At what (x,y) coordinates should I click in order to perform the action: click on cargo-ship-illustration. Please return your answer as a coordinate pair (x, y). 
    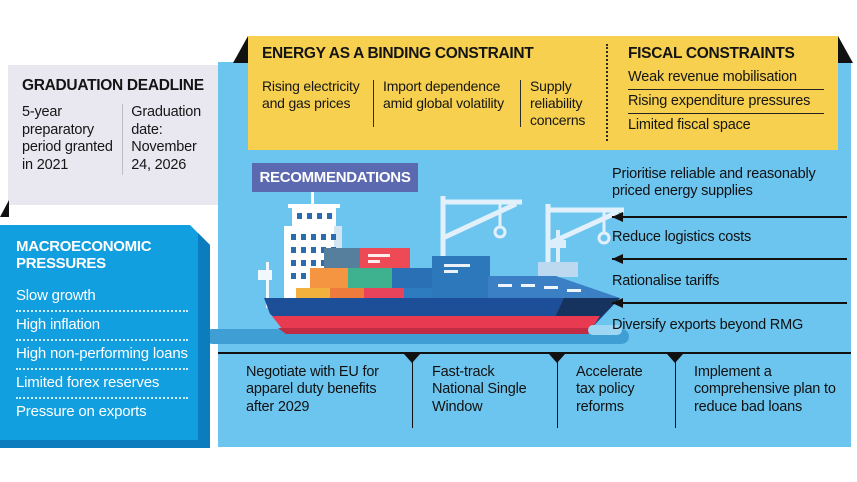
    Looking at the image, I should click on (441, 261).